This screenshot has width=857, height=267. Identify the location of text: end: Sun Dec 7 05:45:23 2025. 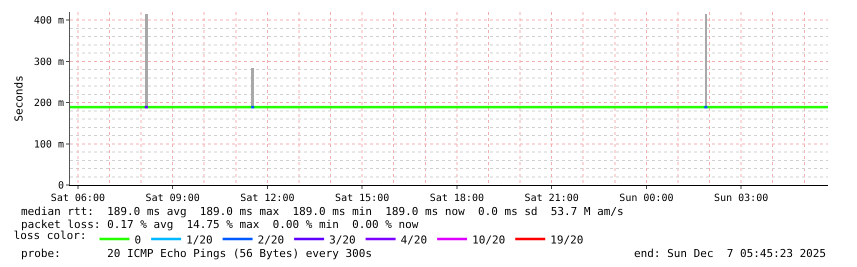
(730, 253).